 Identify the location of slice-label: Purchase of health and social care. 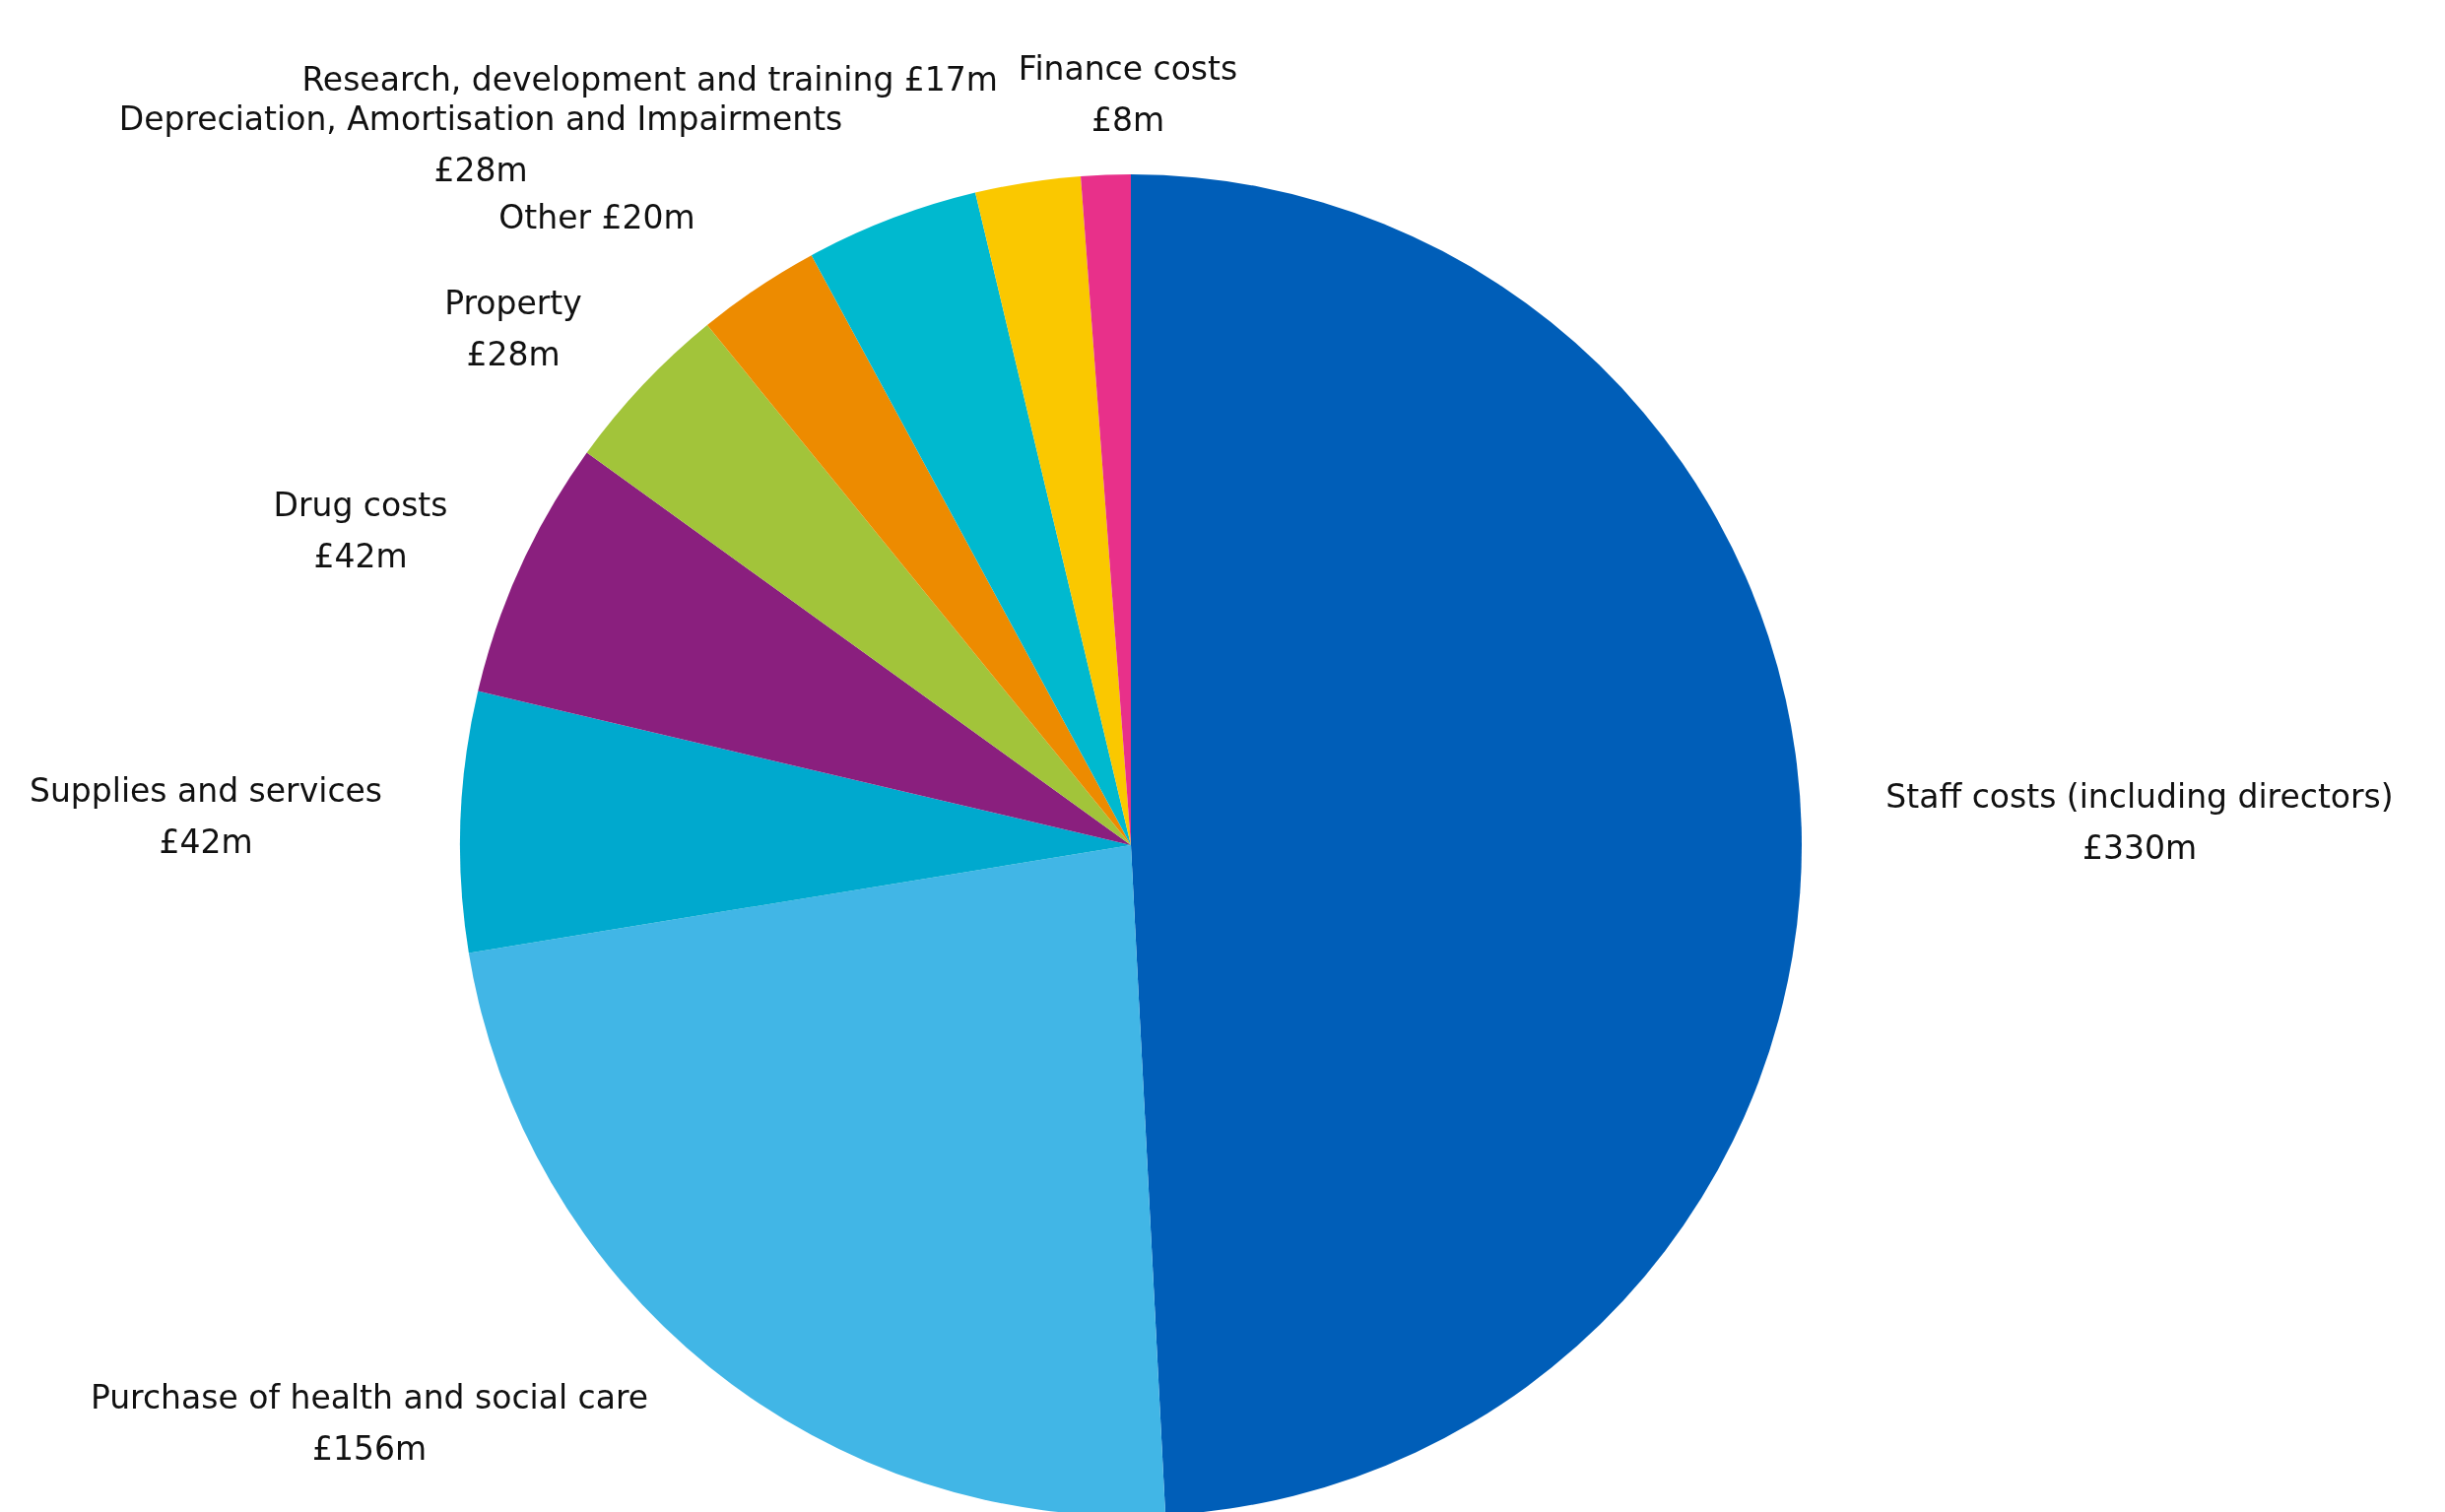
(369, 1397).